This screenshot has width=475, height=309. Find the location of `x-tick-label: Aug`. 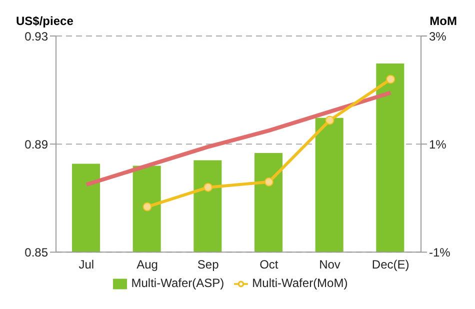

x-tick-label: Aug is located at coordinates (147, 265).